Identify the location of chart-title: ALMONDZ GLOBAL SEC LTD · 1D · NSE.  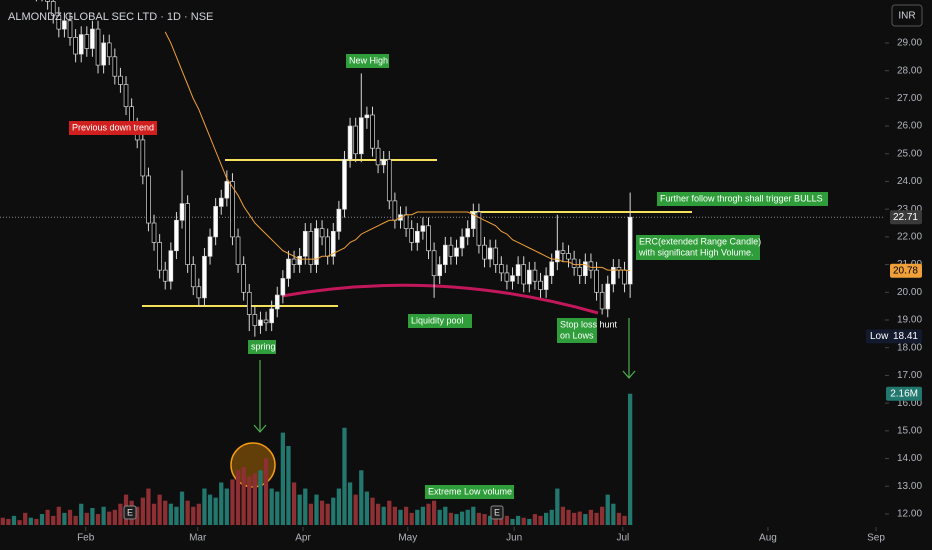
(110, 17).